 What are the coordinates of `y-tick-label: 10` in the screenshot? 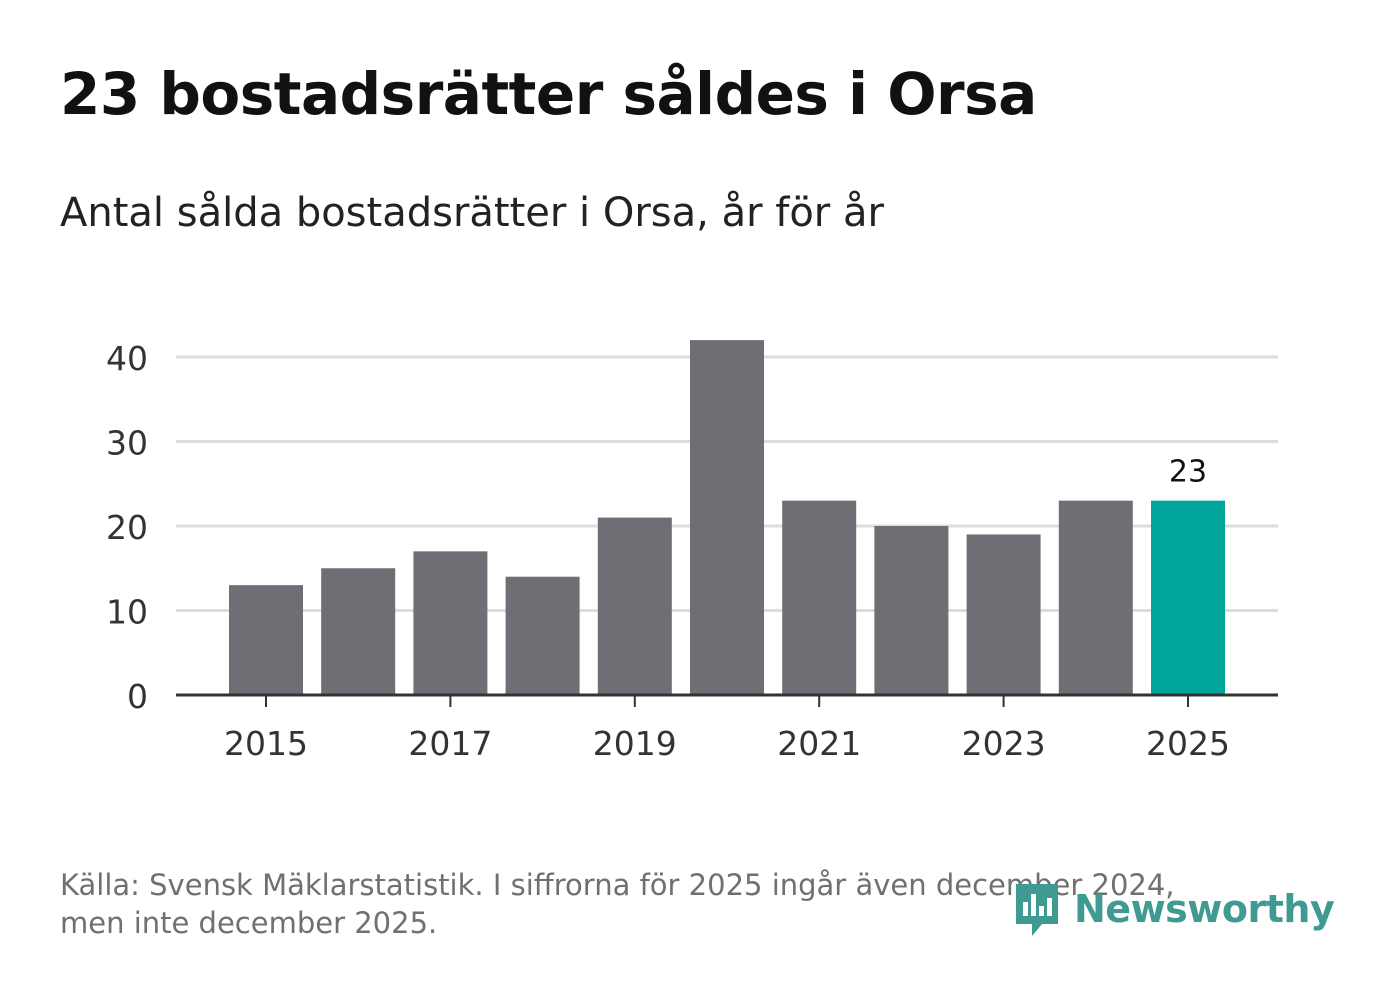 It's located at (127, 612).